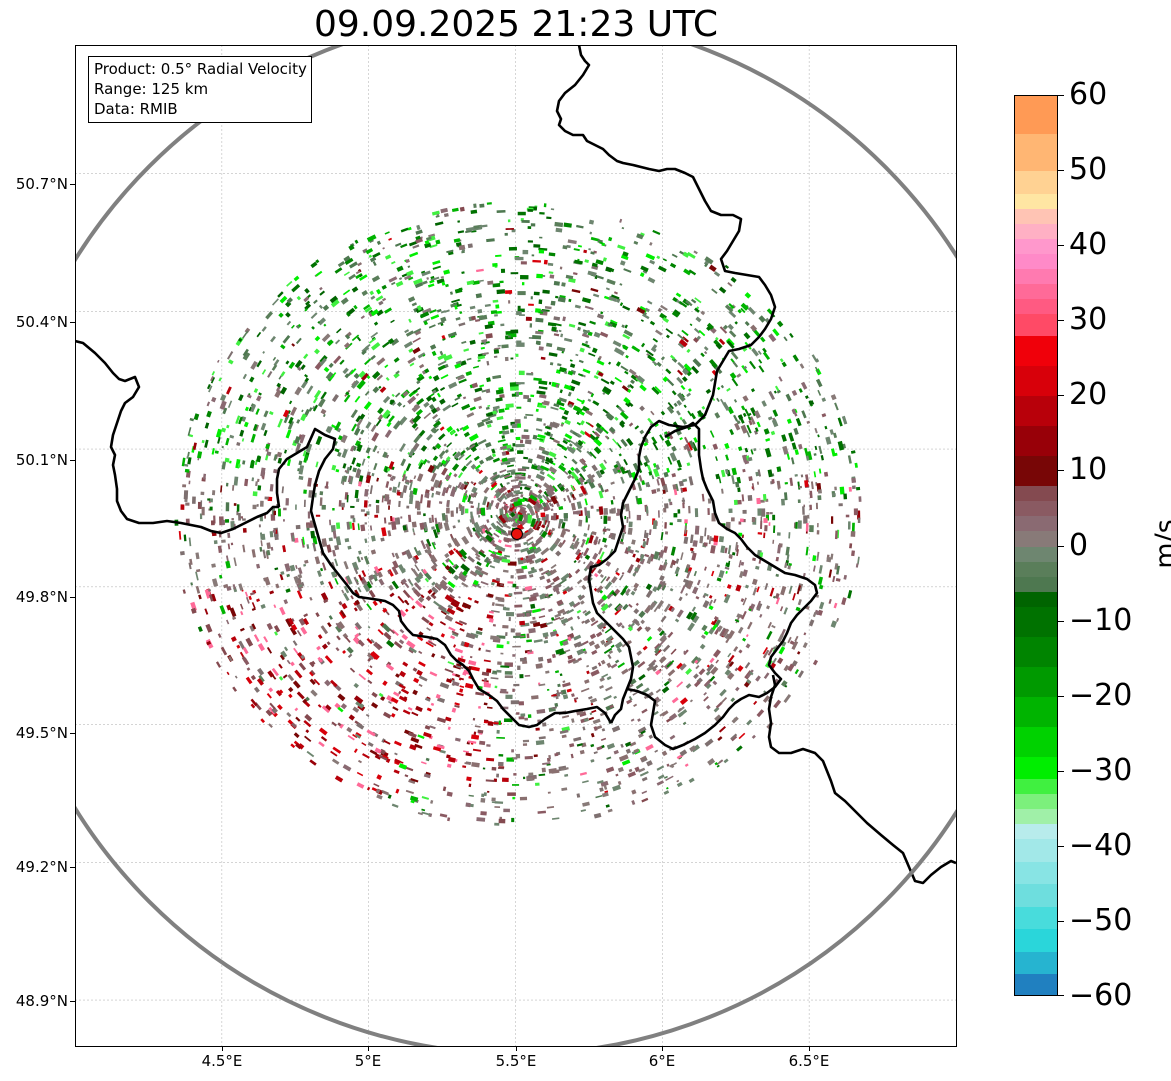 This screenshot has height=1081, width=1171. What do you see at coordinates (1061, 846) in the screenshot?
I see `colorbar-tick-mark` at bounding box center [1061, 846].